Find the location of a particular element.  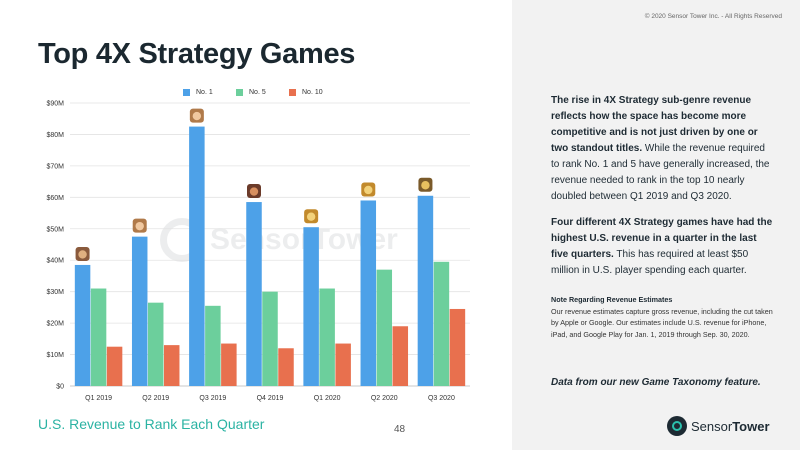

legend-swatch-no10 is located at coordinates (292, 92).